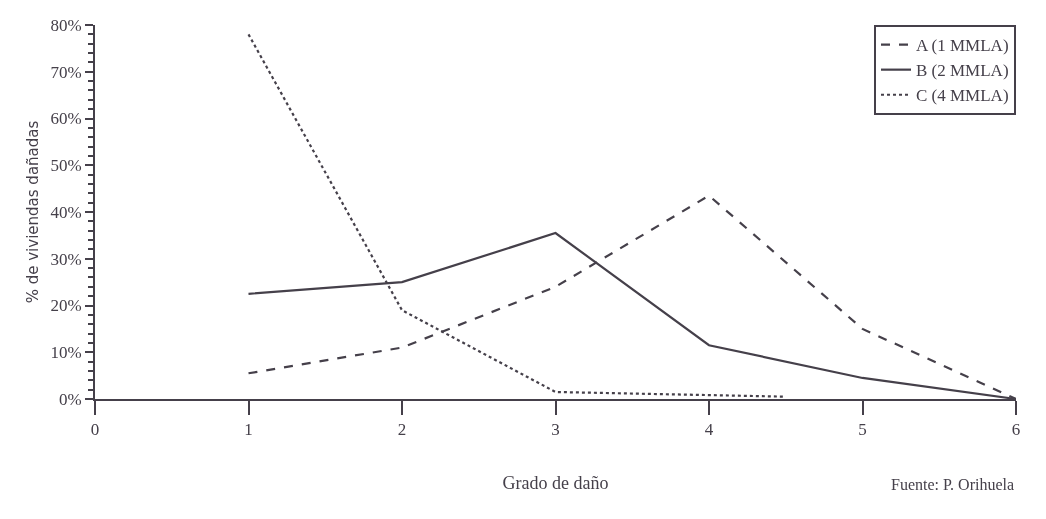 The image size is (1046, 519). I want to click on x-tick-label: 0, so click(95, 430).